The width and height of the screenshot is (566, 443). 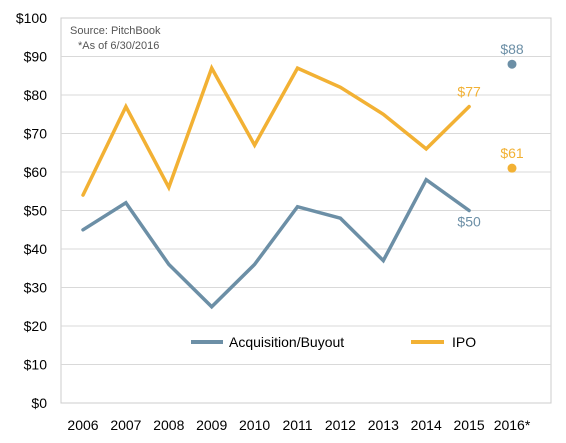 I want to click on x-tick-label: 2013, so click(x=383, y=425).